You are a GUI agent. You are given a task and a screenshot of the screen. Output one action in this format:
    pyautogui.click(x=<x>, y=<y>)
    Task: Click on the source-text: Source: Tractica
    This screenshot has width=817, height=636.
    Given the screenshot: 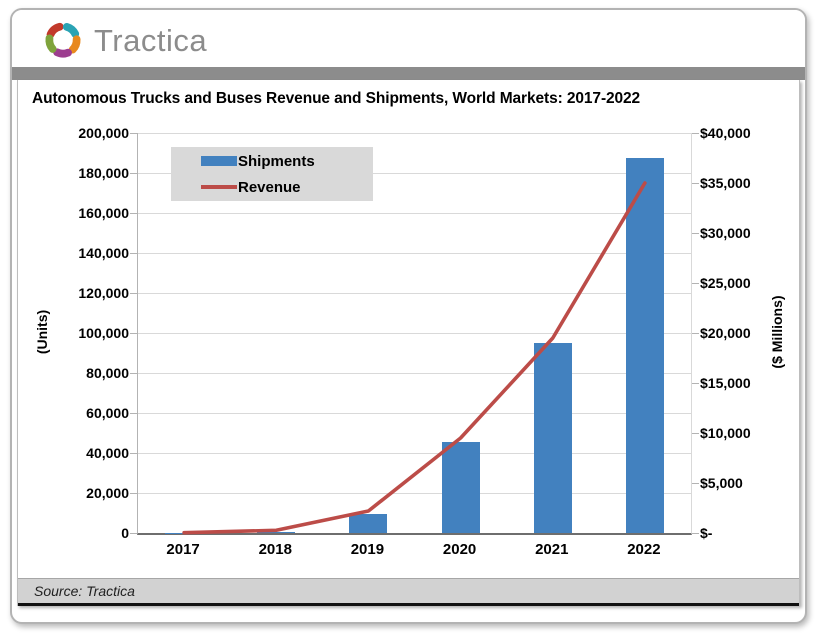 What is the action you would take?
    pyautogui.click(x=84, y=591)
    